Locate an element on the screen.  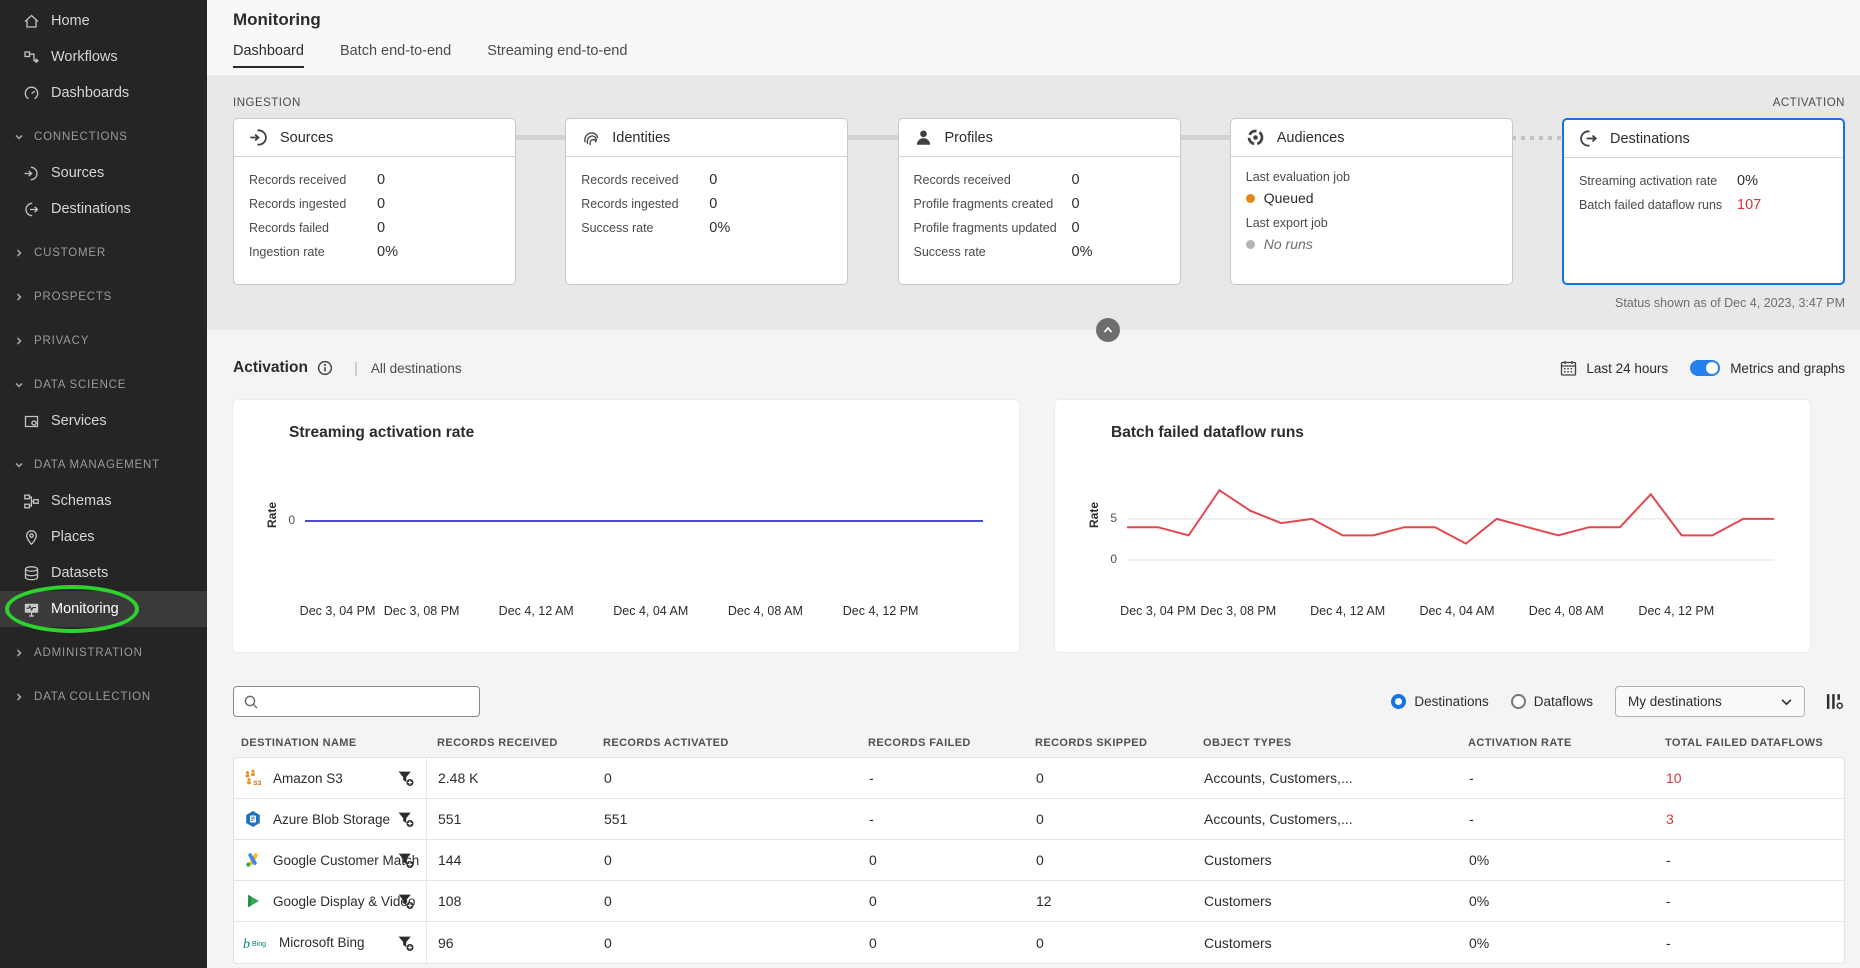
radio-destinations: Destinations is located at coordinates (1440, 701).